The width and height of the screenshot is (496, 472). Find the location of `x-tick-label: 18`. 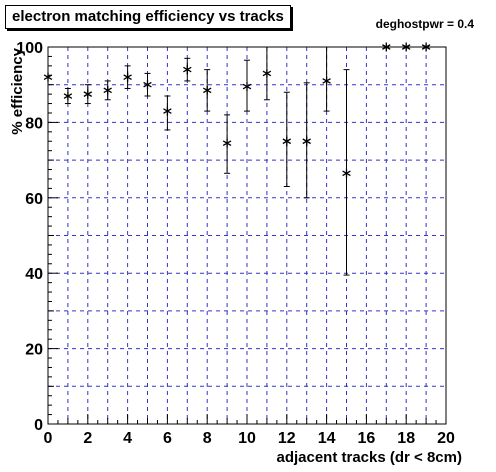

x-tick-label: 18 is located at coordinates (406, 438).